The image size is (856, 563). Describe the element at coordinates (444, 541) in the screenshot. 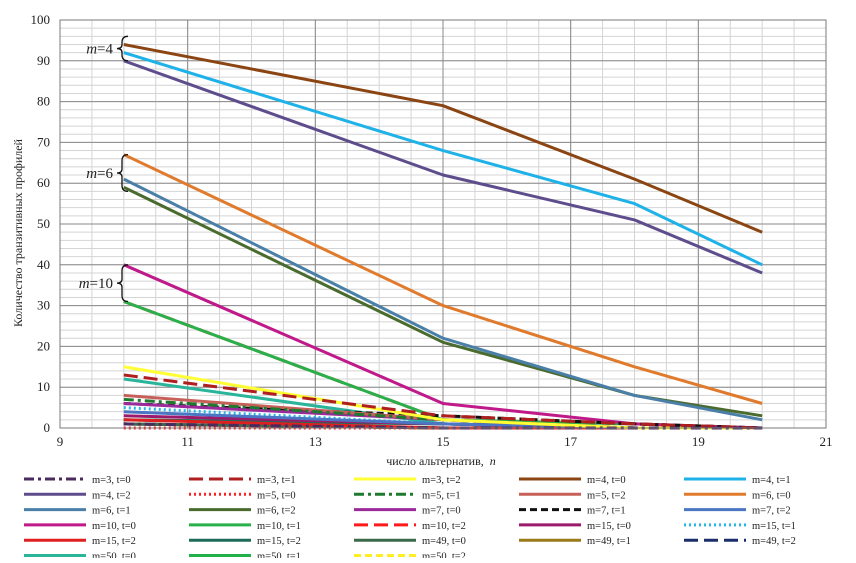

I see `legend-label-22: m=49, t=0` at that location.